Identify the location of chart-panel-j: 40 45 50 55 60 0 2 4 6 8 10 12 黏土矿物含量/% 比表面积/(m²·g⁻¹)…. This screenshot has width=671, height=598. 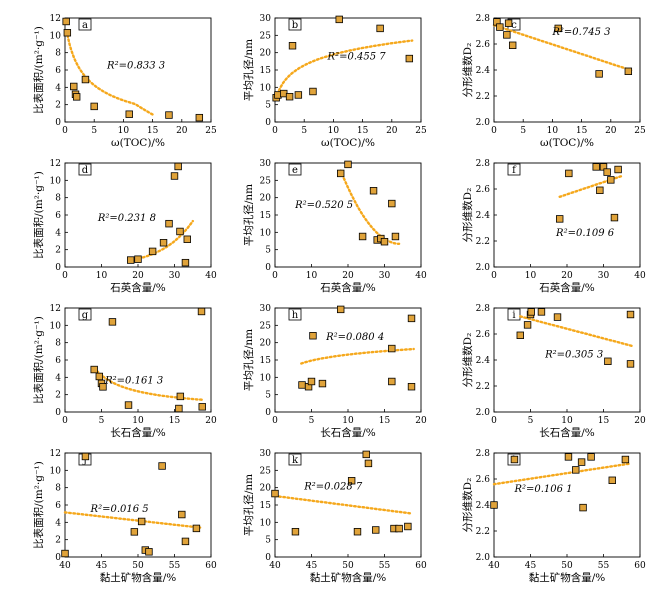
(124, 516).